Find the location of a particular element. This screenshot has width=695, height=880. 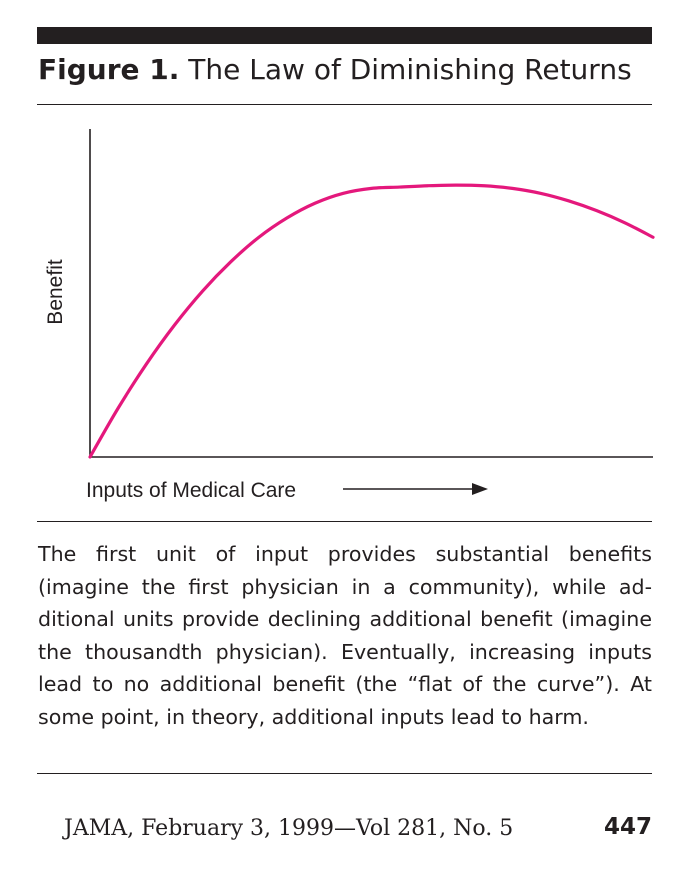

header-bar is located at coordinates (344, 35).